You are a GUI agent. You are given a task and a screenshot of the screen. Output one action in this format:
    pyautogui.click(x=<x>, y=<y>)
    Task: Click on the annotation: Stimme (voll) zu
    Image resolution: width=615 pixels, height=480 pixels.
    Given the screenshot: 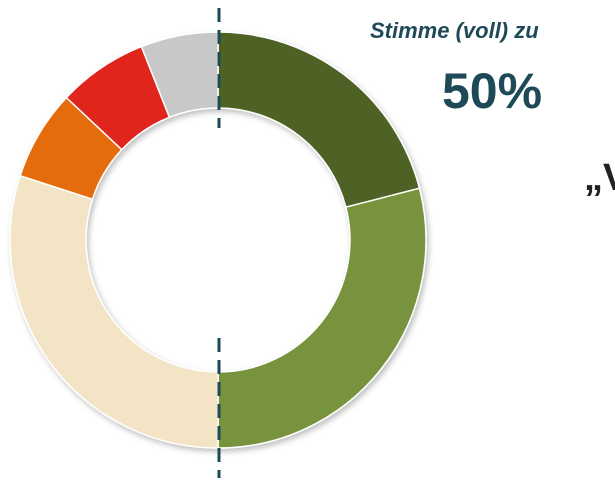 What is the action you would take?
    pyautogui.click(x=454, y=30)
    